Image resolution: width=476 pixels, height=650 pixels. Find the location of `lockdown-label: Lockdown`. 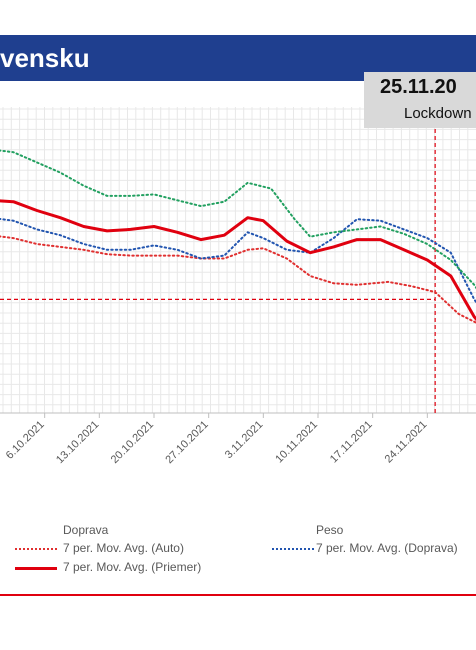

lockdown-label: Lockdown is located at coordinates (438, 113).